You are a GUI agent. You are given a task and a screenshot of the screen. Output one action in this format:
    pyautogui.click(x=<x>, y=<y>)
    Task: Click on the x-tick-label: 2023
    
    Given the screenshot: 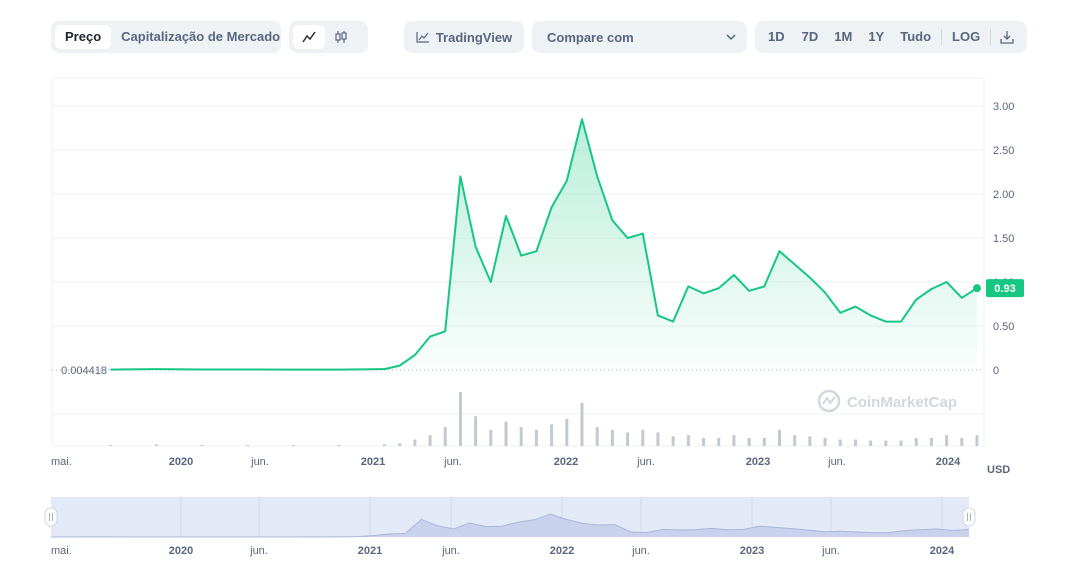 What is the action you would take?
    pyautogui.click(x=758, y=462)
    